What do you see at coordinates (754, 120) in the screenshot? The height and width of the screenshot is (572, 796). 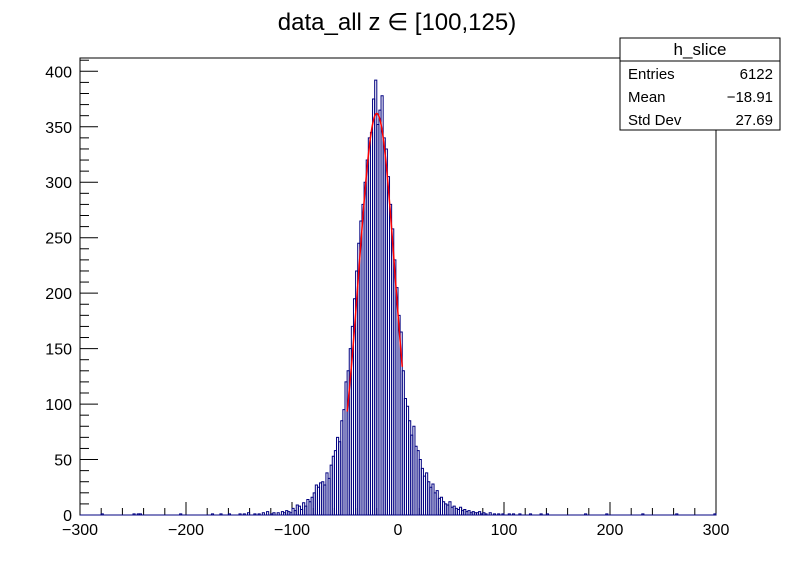 I see `stats-stddev-value: 27.69` at bounding box center [754, 120].